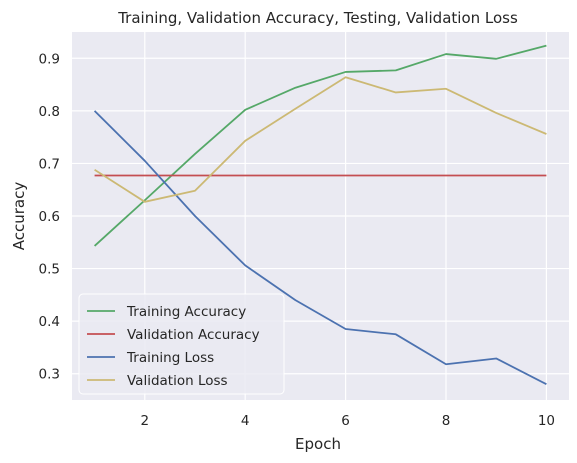 The image size is (577, 463). I want to click on legend-label-validation-loss: Validation Loss, so click(177, 381).